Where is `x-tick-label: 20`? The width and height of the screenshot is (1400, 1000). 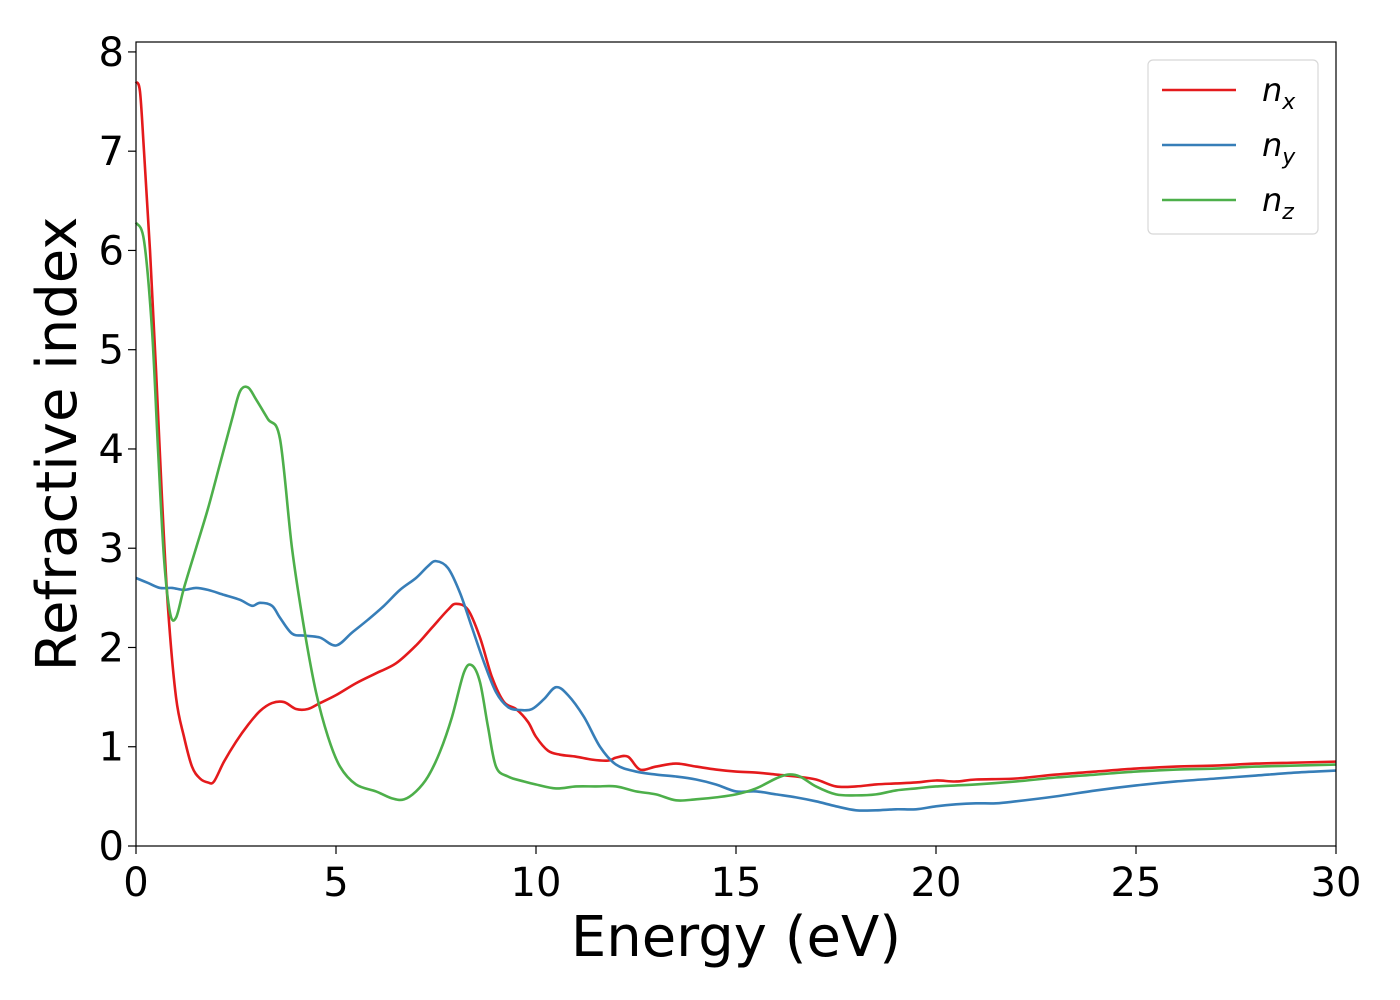
x-tick-label: 20 is located at coordinates (936, 883).